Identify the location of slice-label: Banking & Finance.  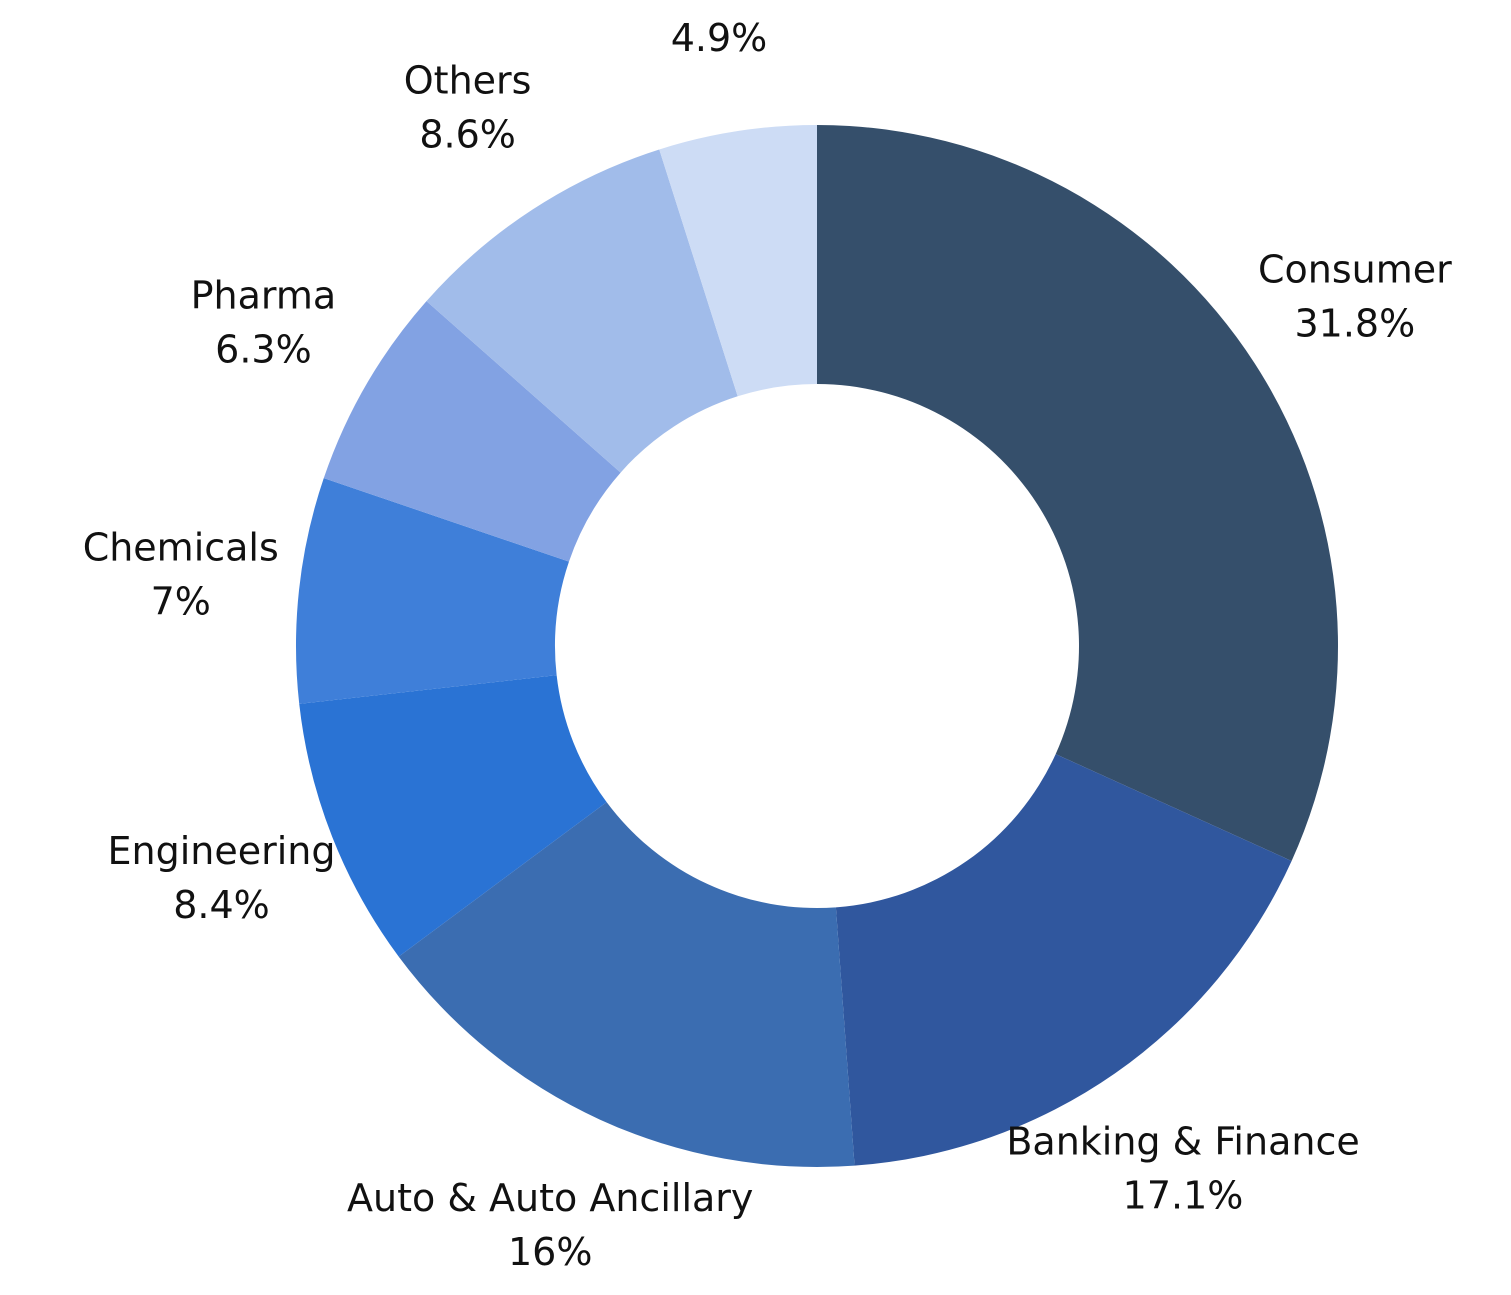
(1182, 1141).